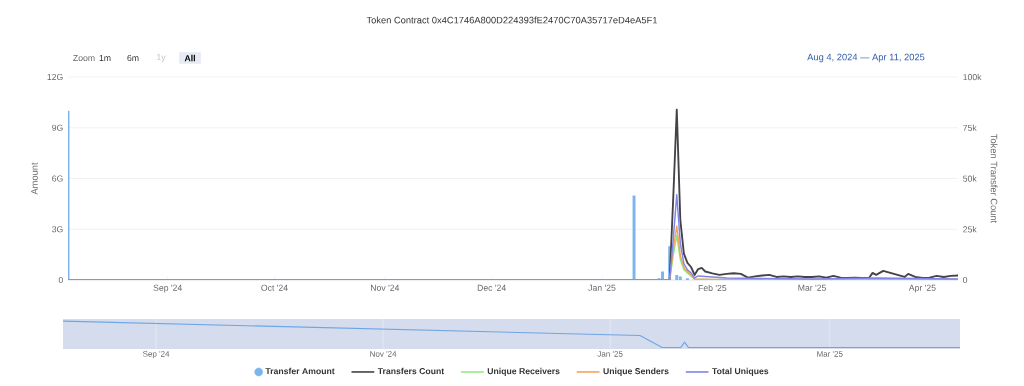 This screenshot has width=1024, height=386. I want to click on legend-label: Transfer Amount, so click(300, 371).